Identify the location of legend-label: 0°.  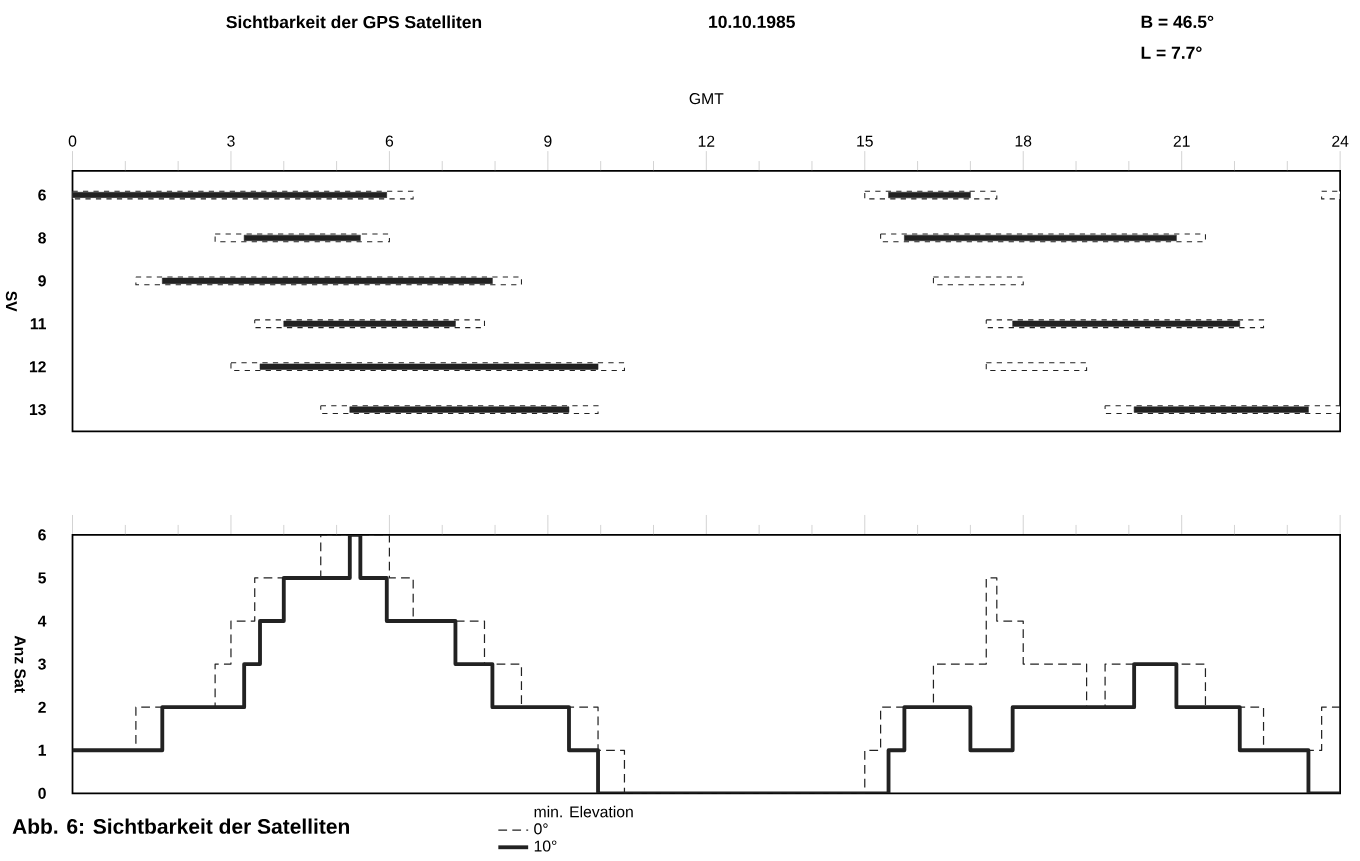
(541, 829).